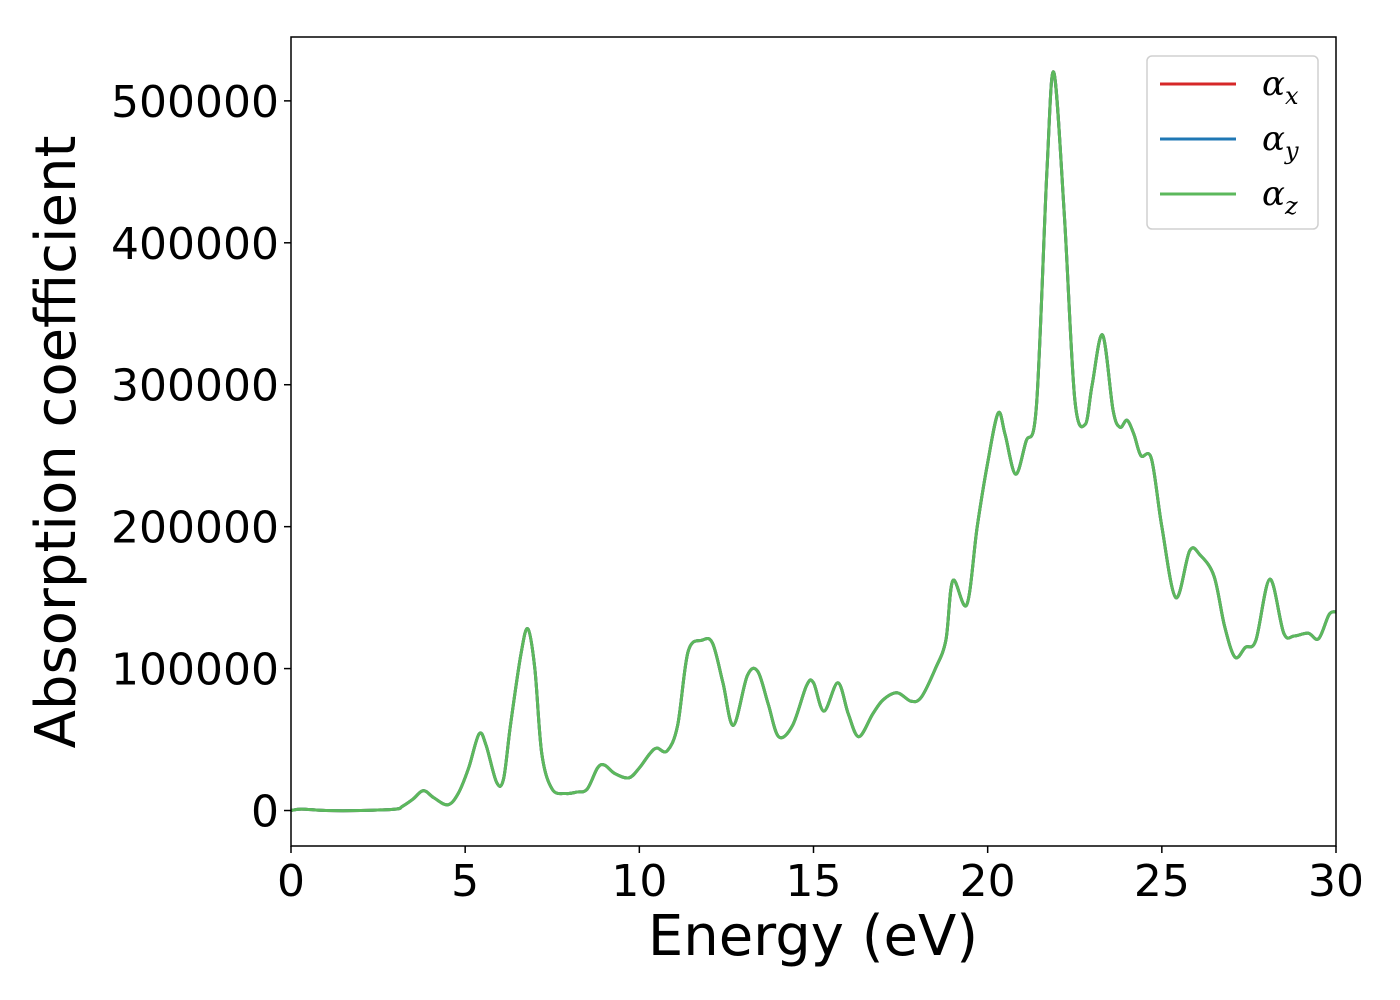 This screenshot has width=1400, height=1000. What do you see at coordinates (195, 244) in the screenshot?
I see `y-tick-label: 400000` at bounding box center [195, 244].